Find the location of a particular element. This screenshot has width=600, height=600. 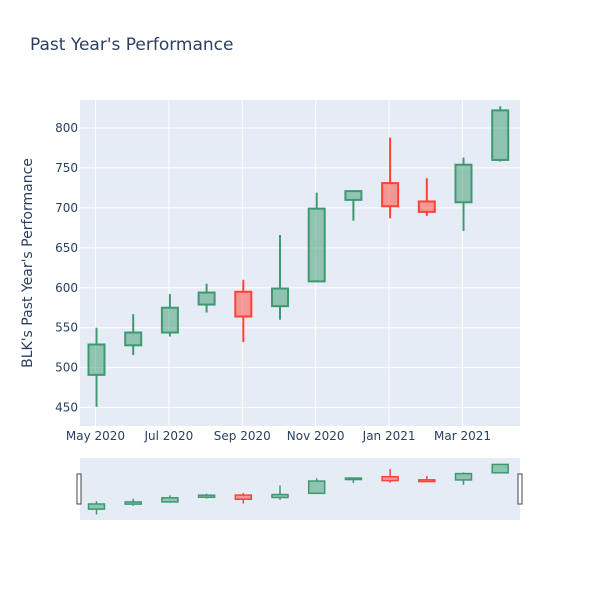

y-tick-label: 500 is located at coordinates (66, 368).